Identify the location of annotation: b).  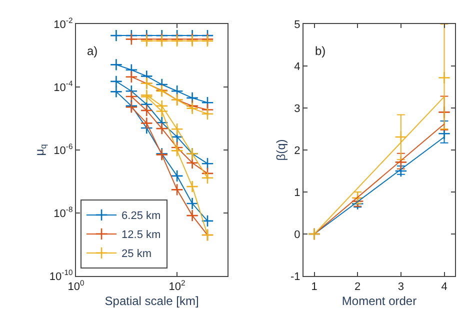
(320, 51).